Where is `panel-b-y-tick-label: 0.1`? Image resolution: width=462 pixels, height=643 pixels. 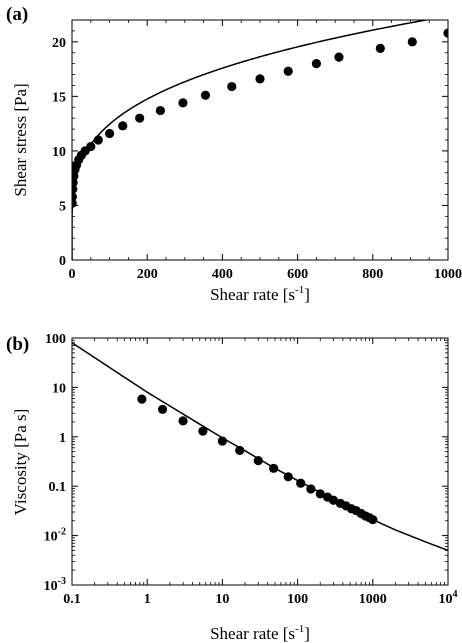
panel-b-y-tick-label: 0.1 is located at coordinates (58, 487).